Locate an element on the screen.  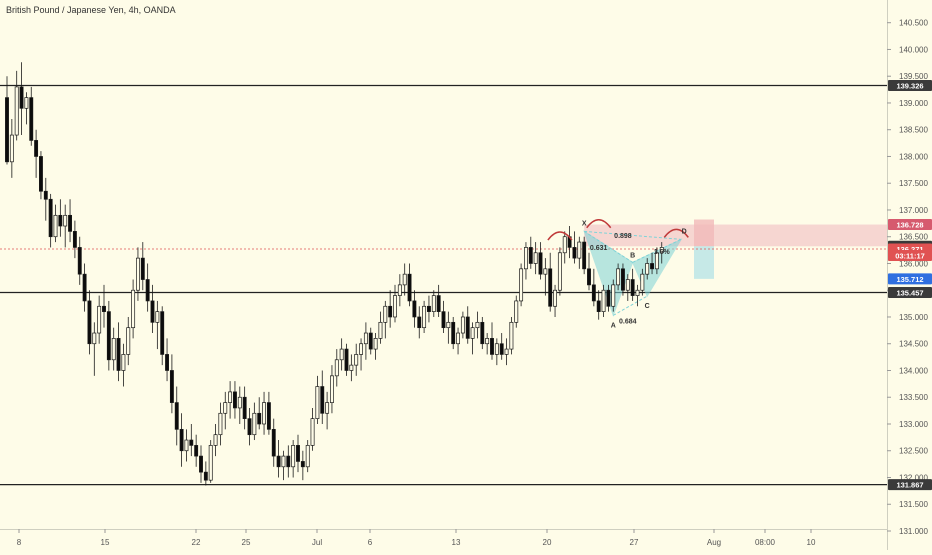
ac-ratio-line is located at coordinates (630, 305).